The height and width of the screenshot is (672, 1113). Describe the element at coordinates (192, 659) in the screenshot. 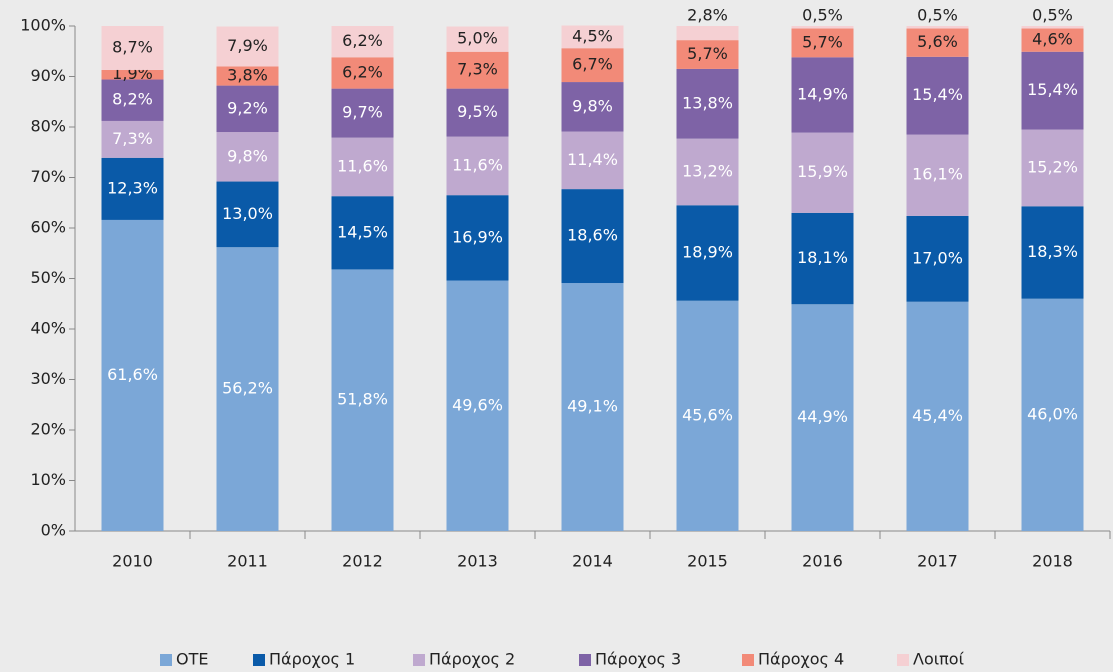

I see `legend-label: OTE` at that location.